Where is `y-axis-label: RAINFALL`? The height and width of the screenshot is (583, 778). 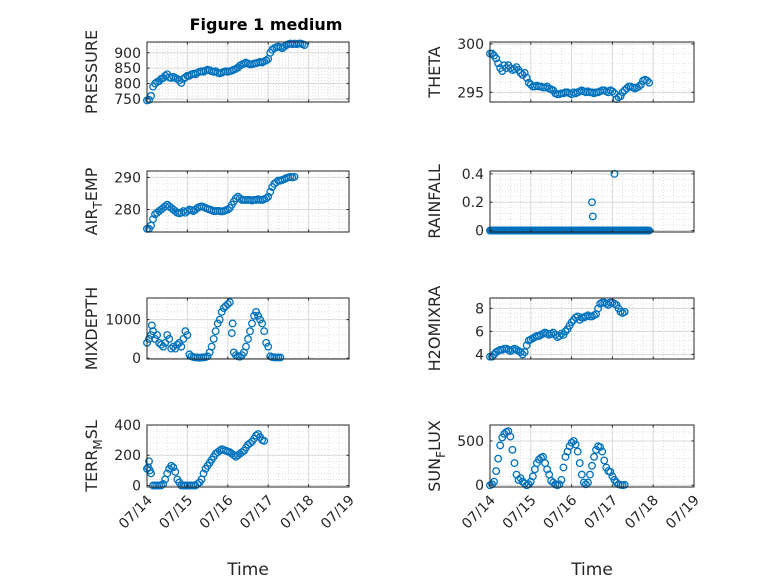 y-axis-label: RAINFALL is located at coordinates (434, 201).